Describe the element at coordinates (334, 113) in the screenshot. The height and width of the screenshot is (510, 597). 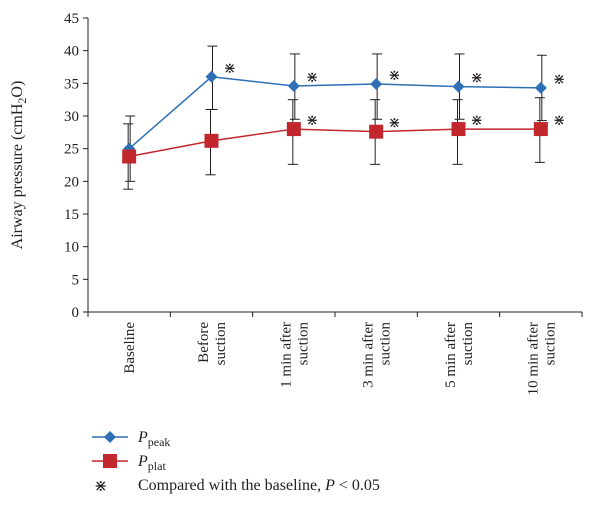
I see `series-line-ppeak` at that location.